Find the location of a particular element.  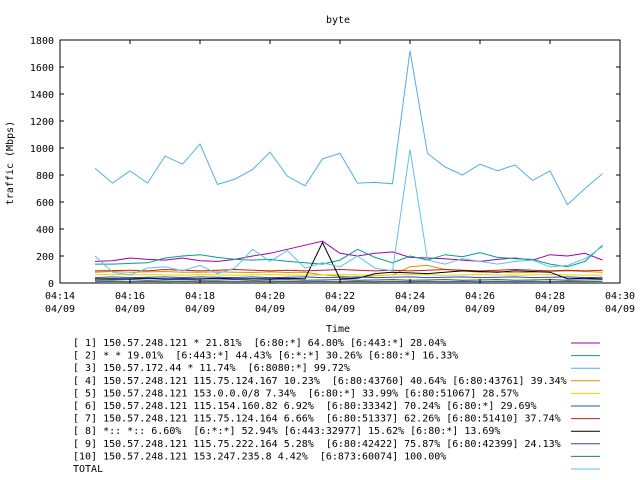

y-tick-label: 1600 is located at coordinates (42, 68).